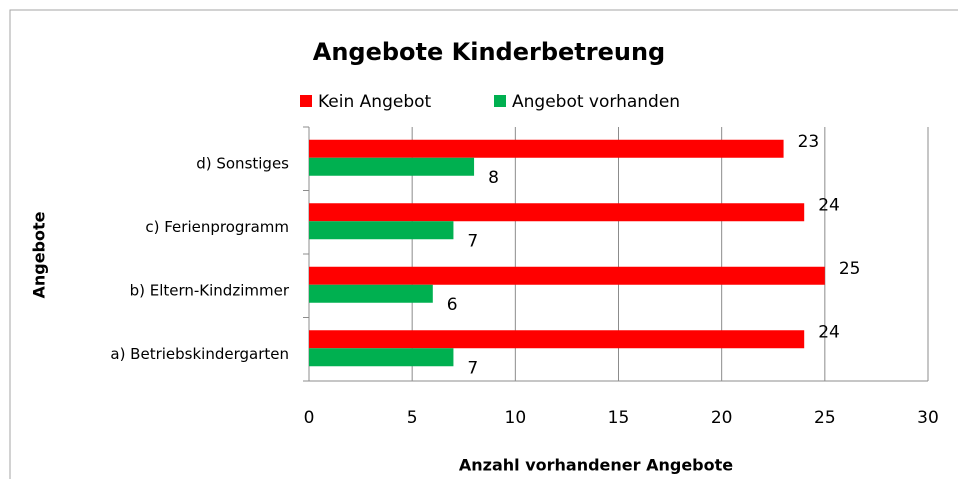  I want to click on data-label: 25, so click(850, 269).